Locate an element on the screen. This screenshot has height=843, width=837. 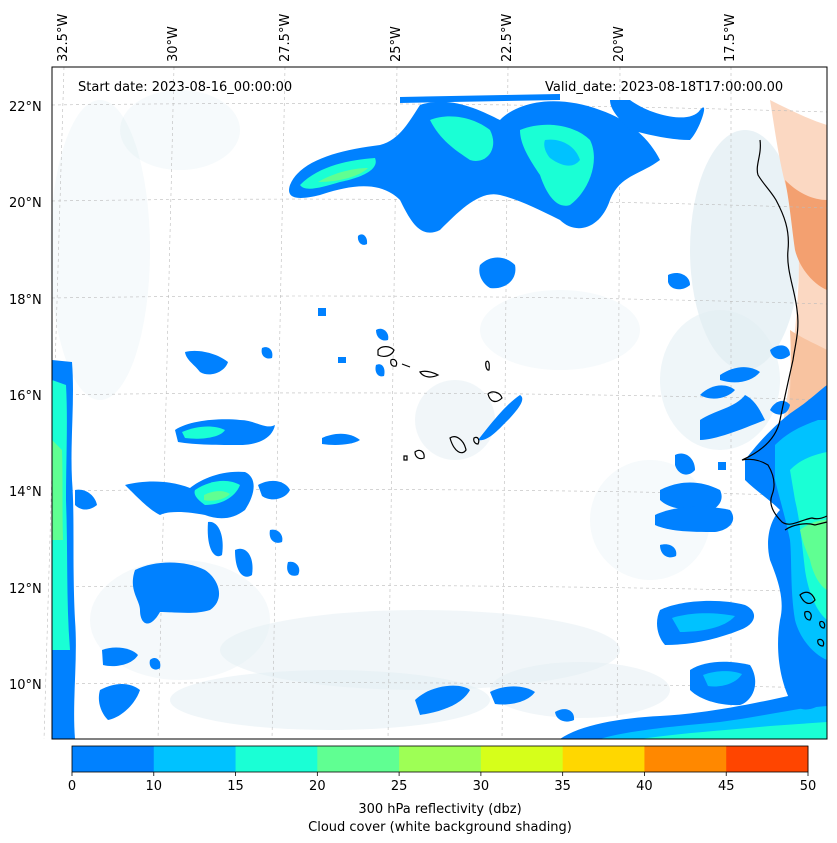
colorbar-tick-label: 10 is located at coordinates (154, 786).